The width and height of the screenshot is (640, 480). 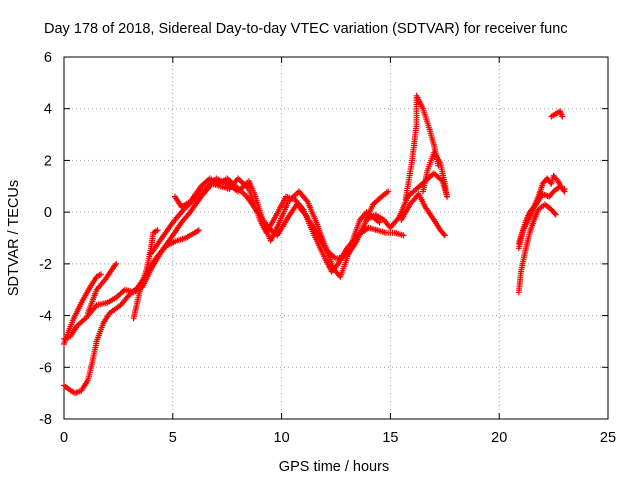 I want to click on track-k, so click(x=435, y=174).